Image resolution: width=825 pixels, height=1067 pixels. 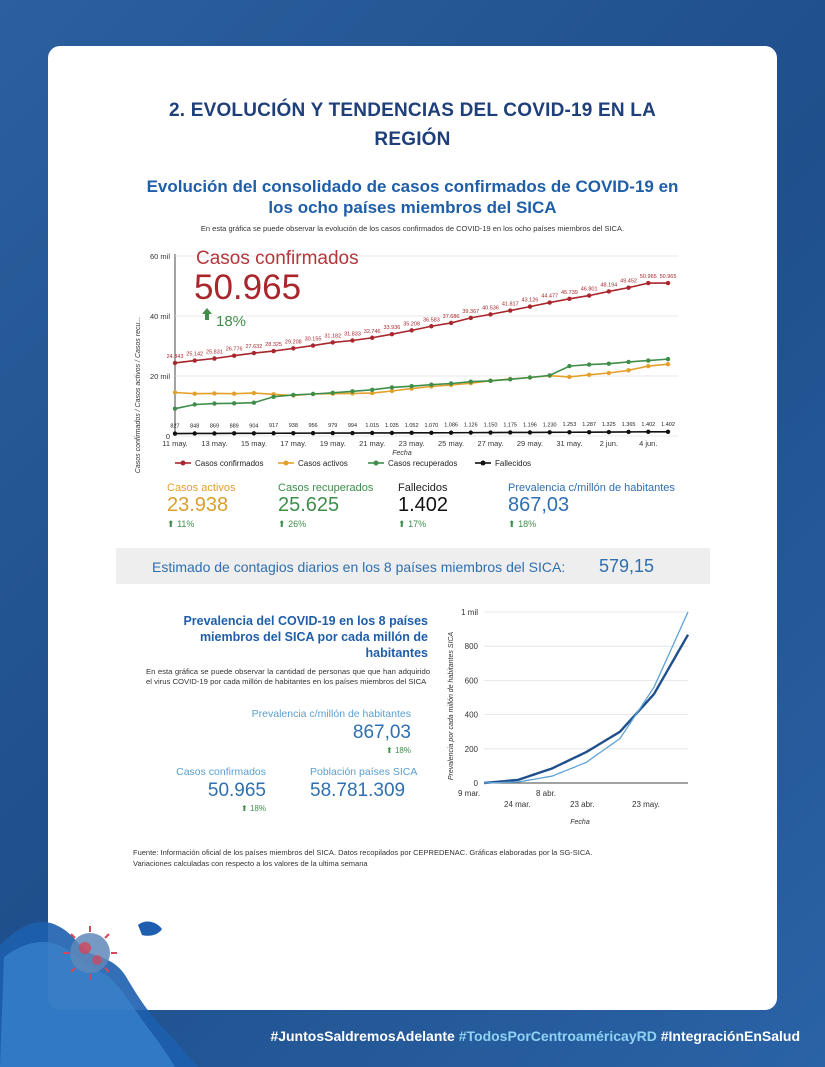 What do you see at coordinates (591, 488) in the screenshot?
I see `stat-prevalence-label: Prevalencia c/millón de habitantes` at bounding box center [591, 488].